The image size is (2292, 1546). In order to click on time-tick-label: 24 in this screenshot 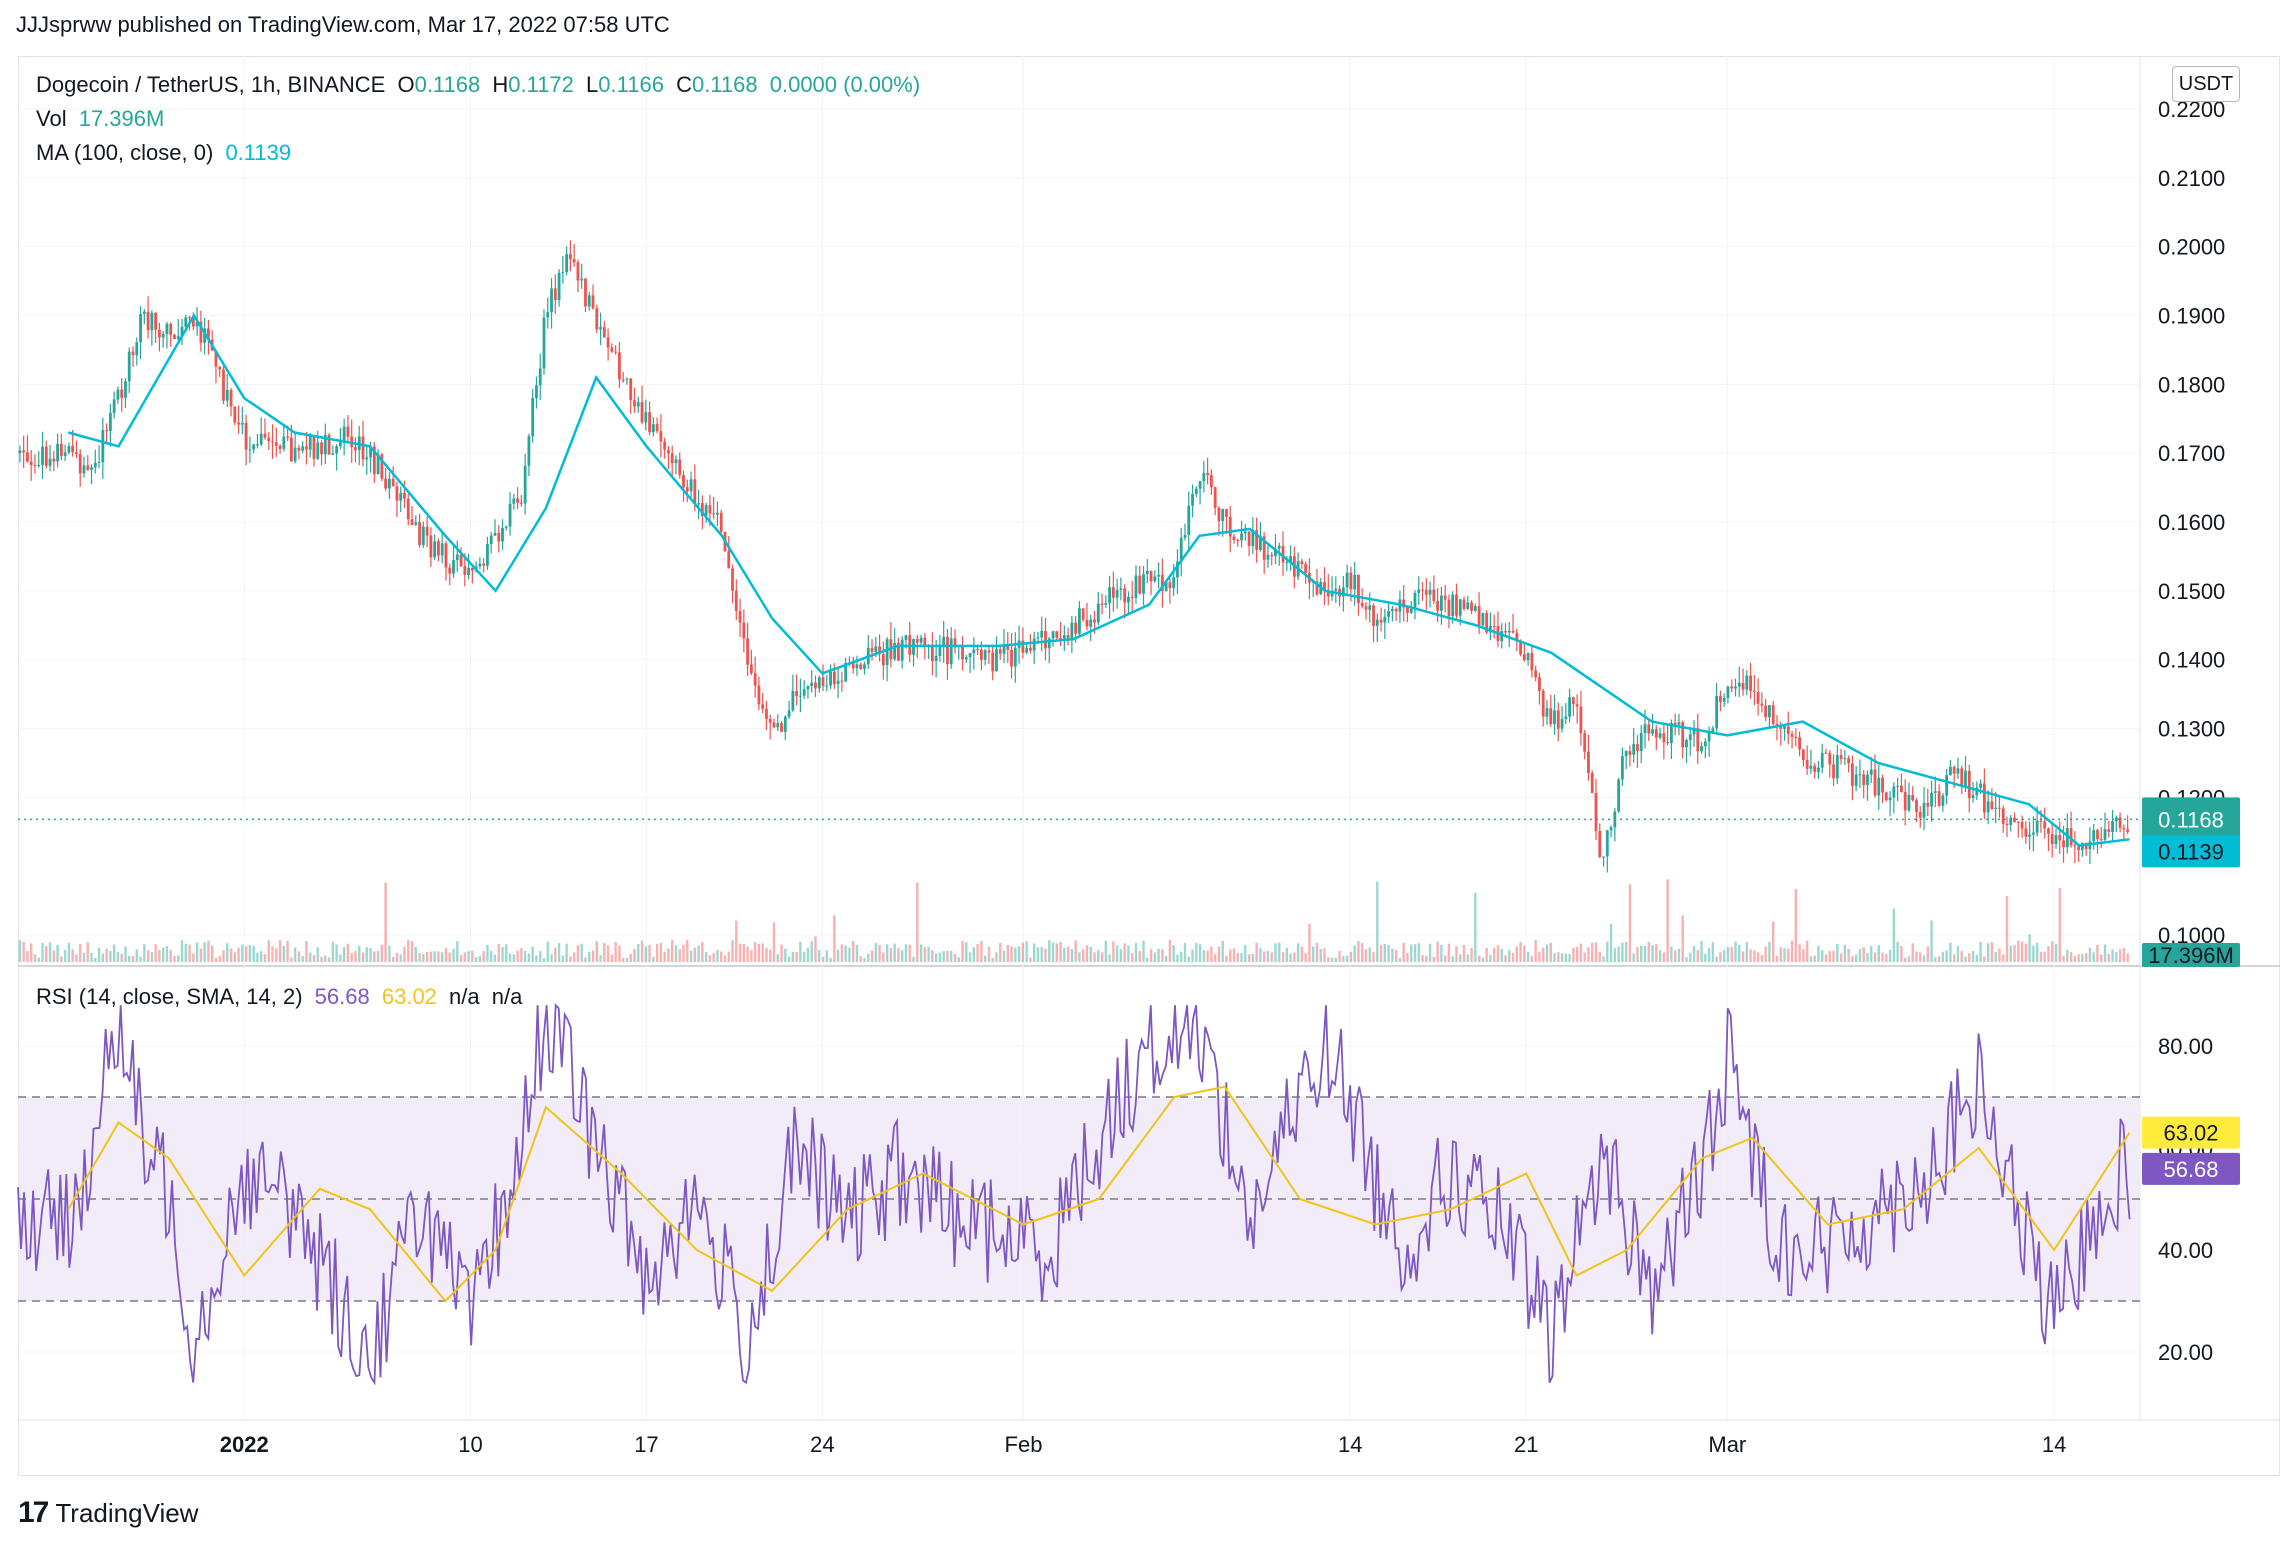, I will do `click(822, 1444)`.